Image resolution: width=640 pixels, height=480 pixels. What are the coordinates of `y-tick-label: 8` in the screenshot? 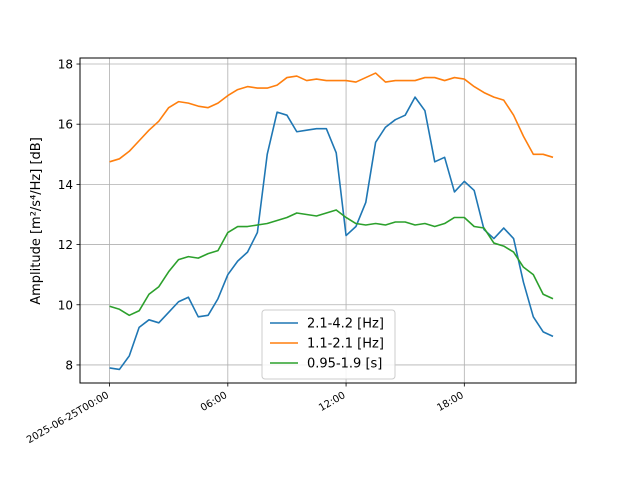 It's located at (69, 365).